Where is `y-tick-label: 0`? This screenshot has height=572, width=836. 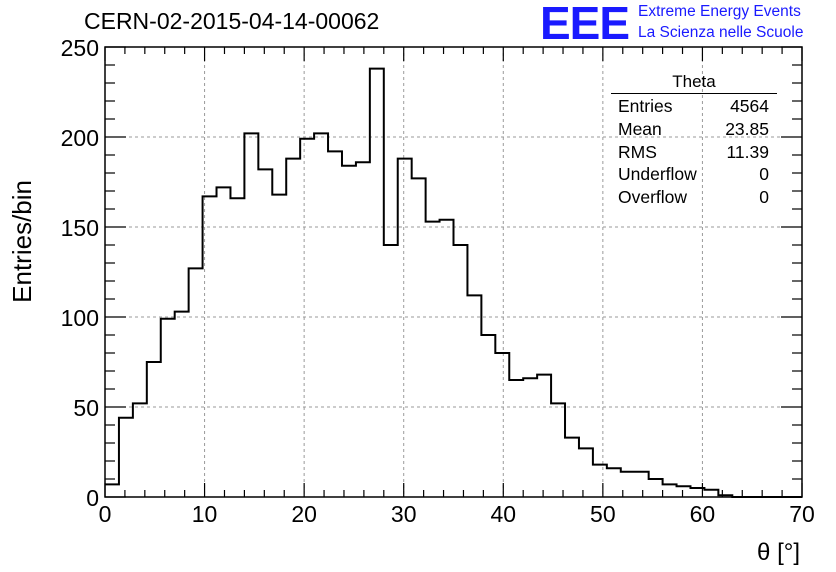
y-tick-label: 0 is located at coordinates (92, 498).